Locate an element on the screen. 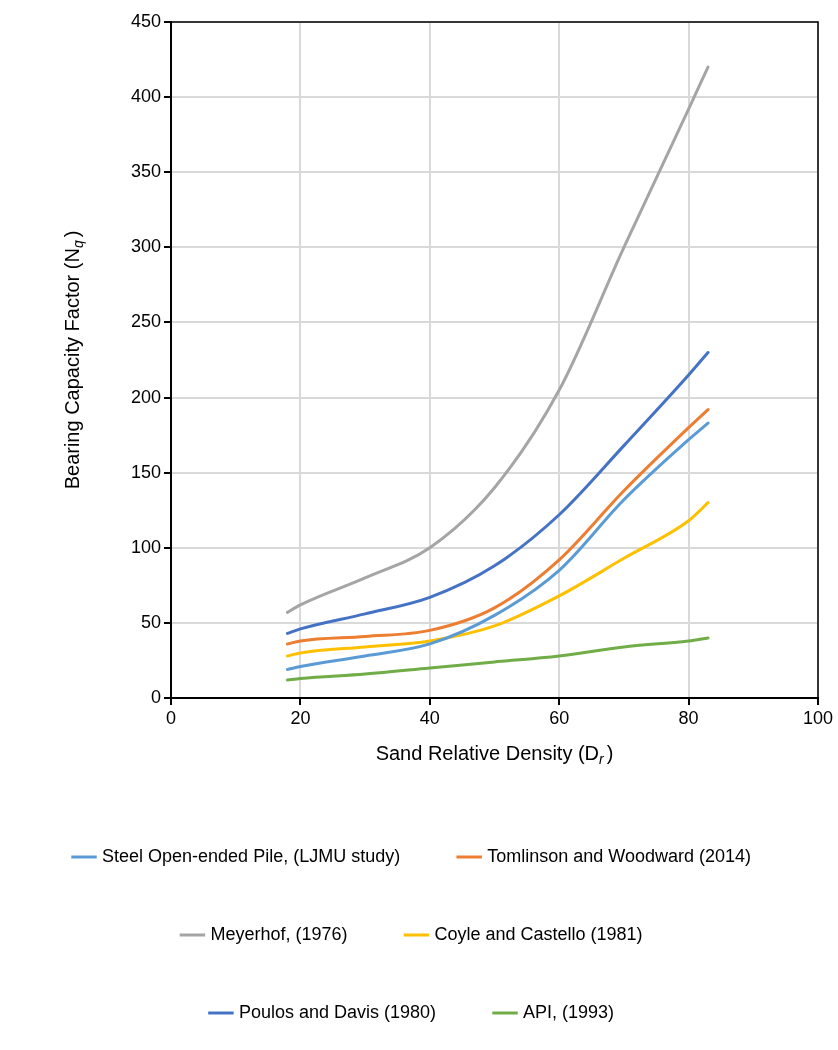 This screenshot has width=838, height=1050. y-tick-label: 300 is located at coordinates (145, 246).